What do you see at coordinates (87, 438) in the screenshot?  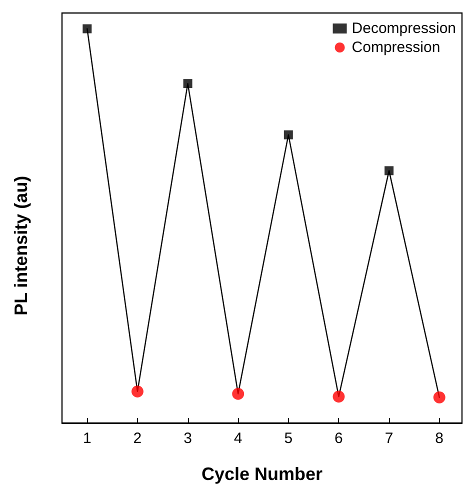 I see `x-tick-label: 1` at bounding box center [87, 438].